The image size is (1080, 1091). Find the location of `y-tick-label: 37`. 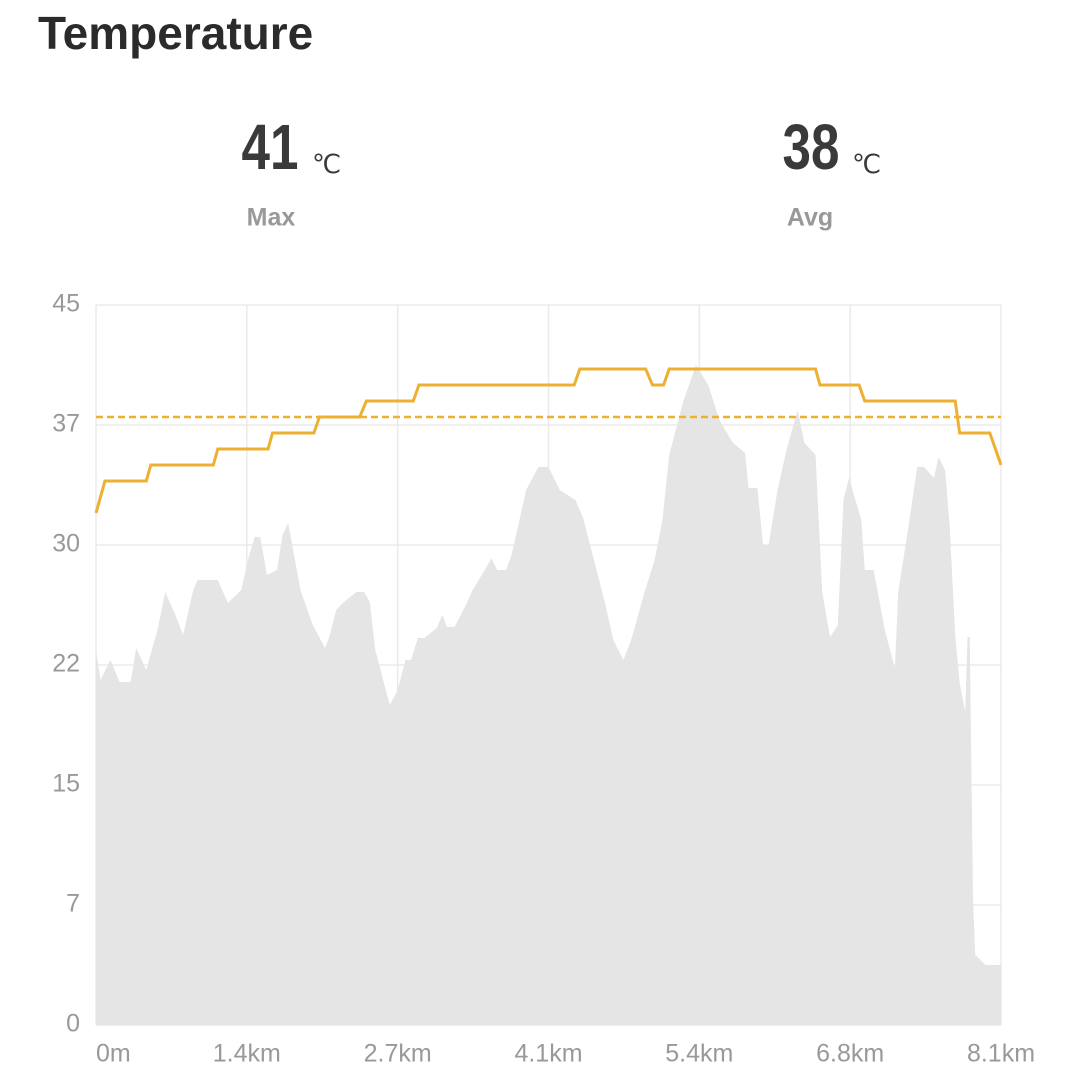

y-tick-label: 37 is located at coordinates (66, 424).